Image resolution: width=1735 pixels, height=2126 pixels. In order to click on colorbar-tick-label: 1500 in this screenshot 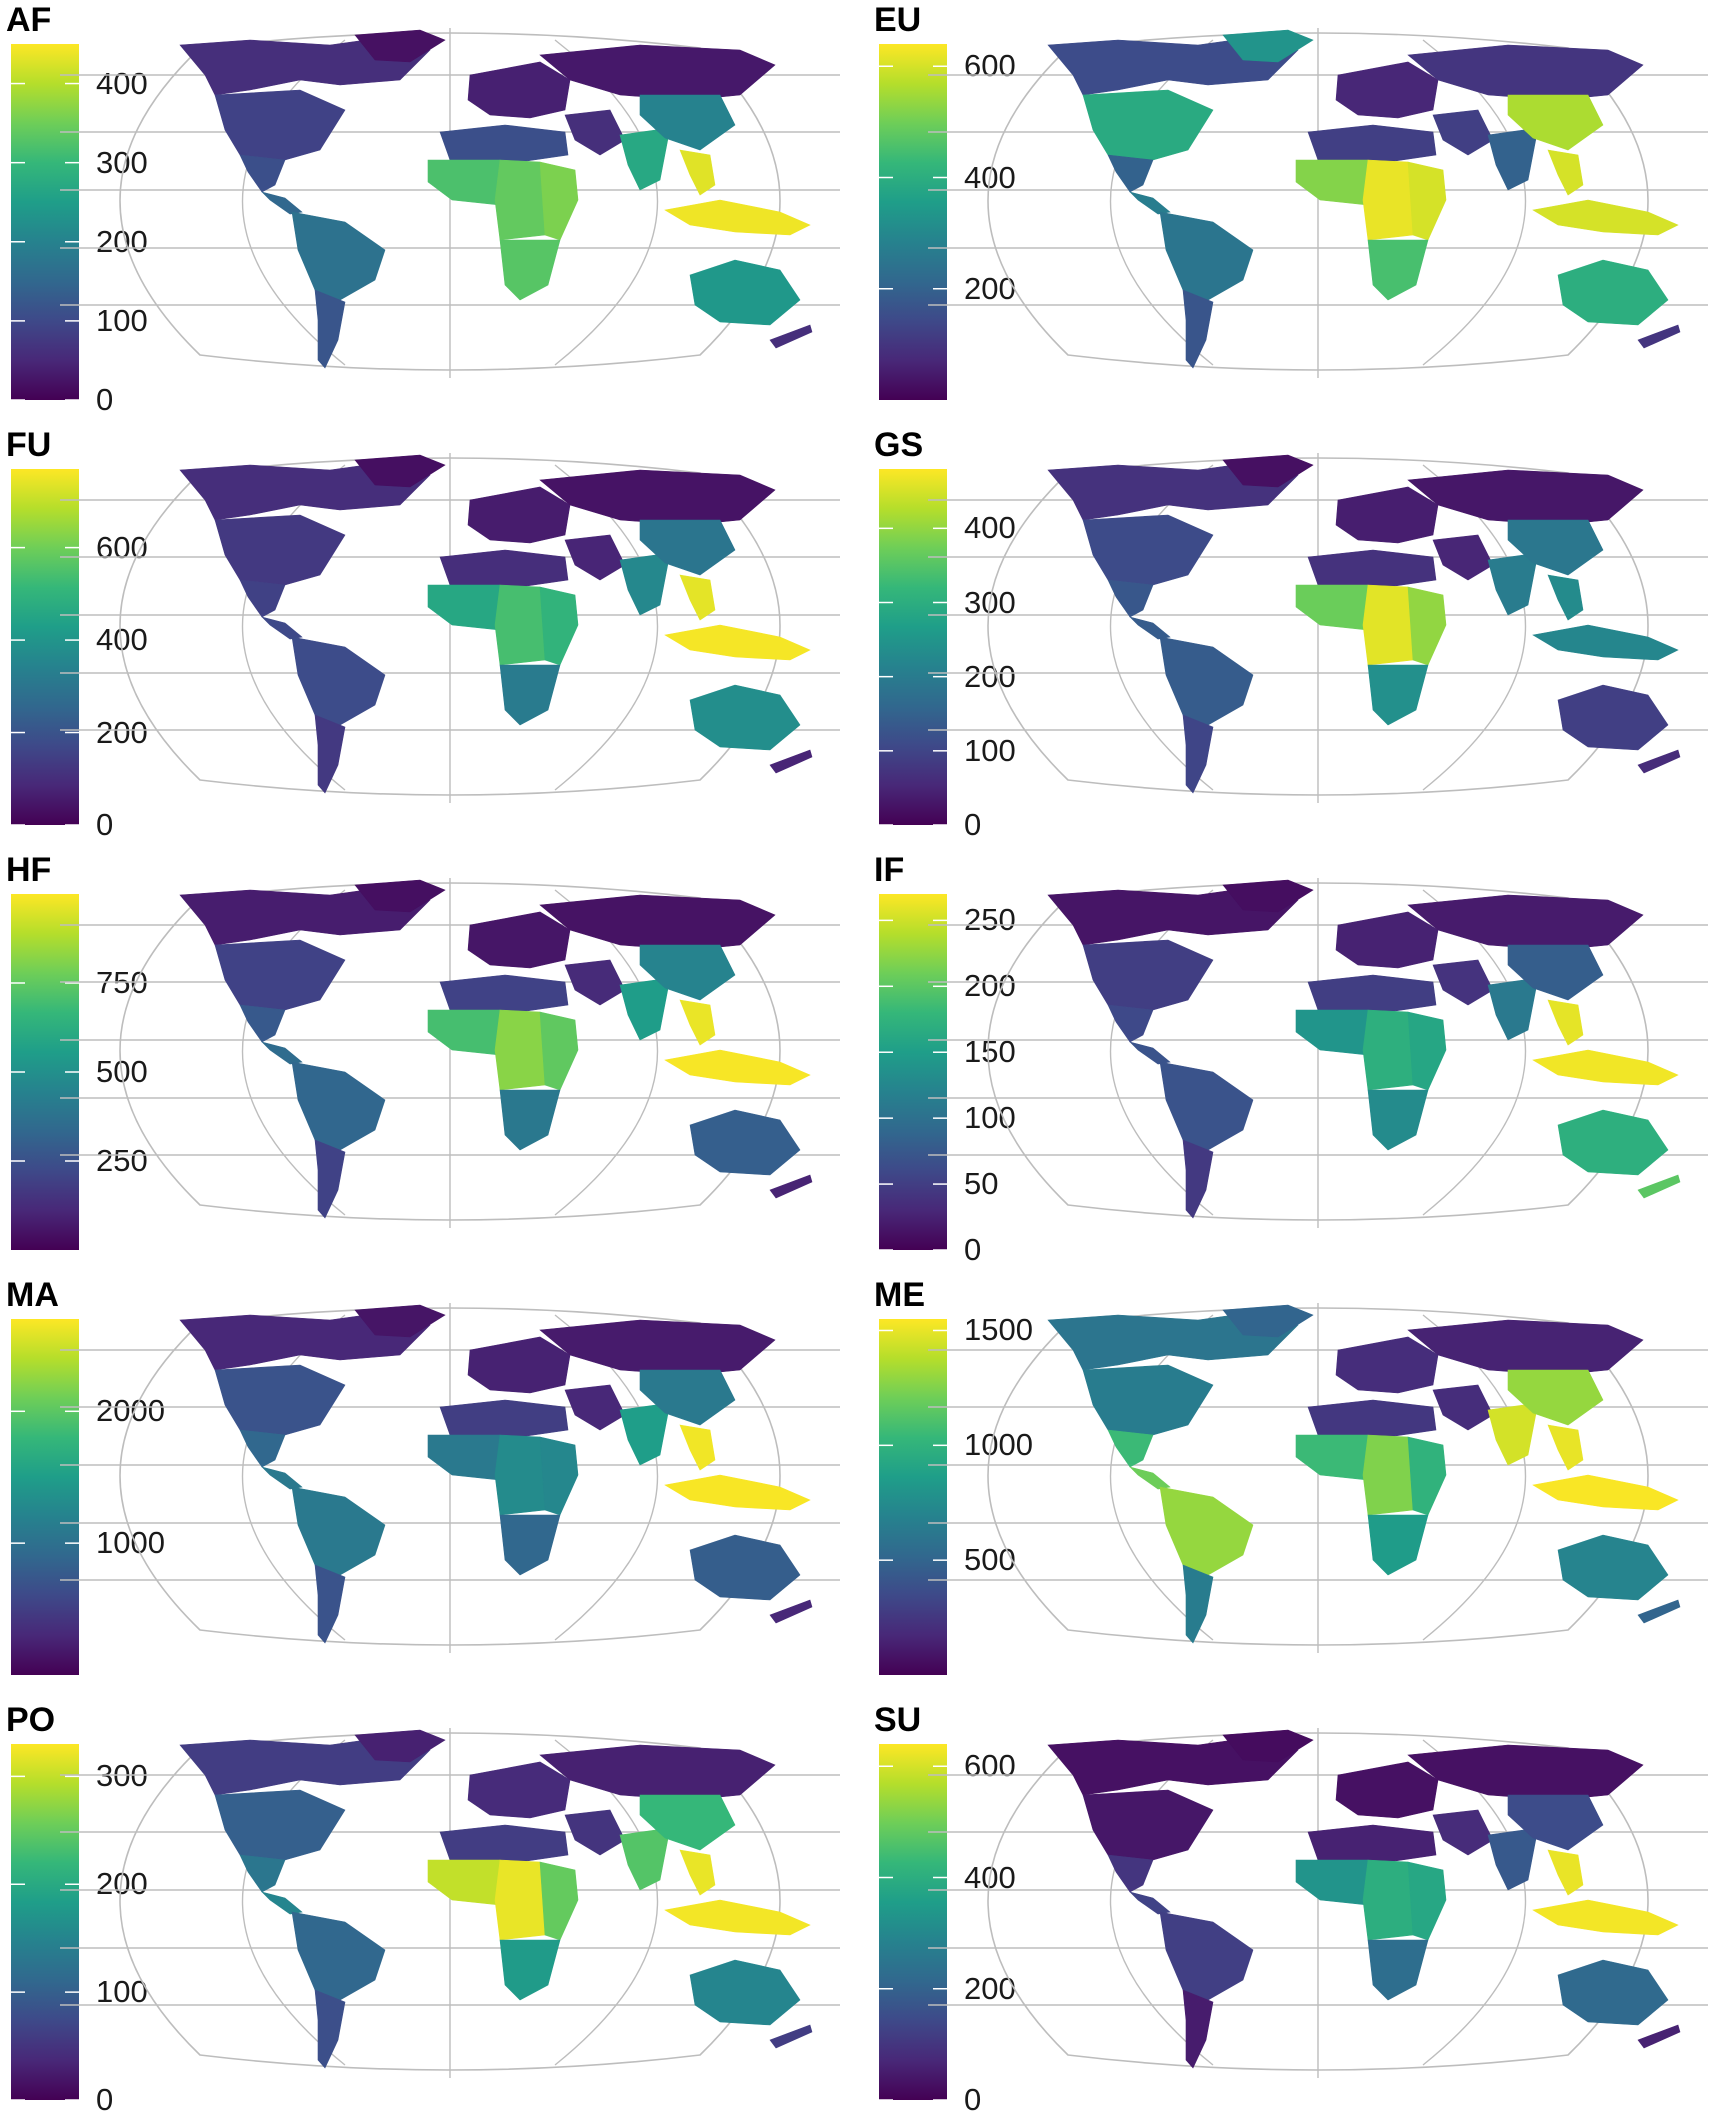, I will do `click(998, 1330)`.